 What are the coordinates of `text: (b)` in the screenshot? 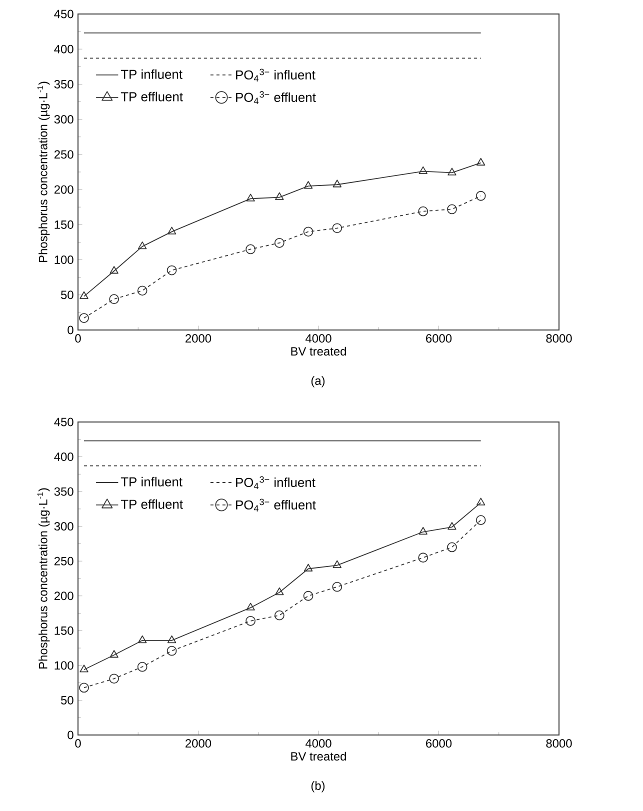 It's located at (318, 786).